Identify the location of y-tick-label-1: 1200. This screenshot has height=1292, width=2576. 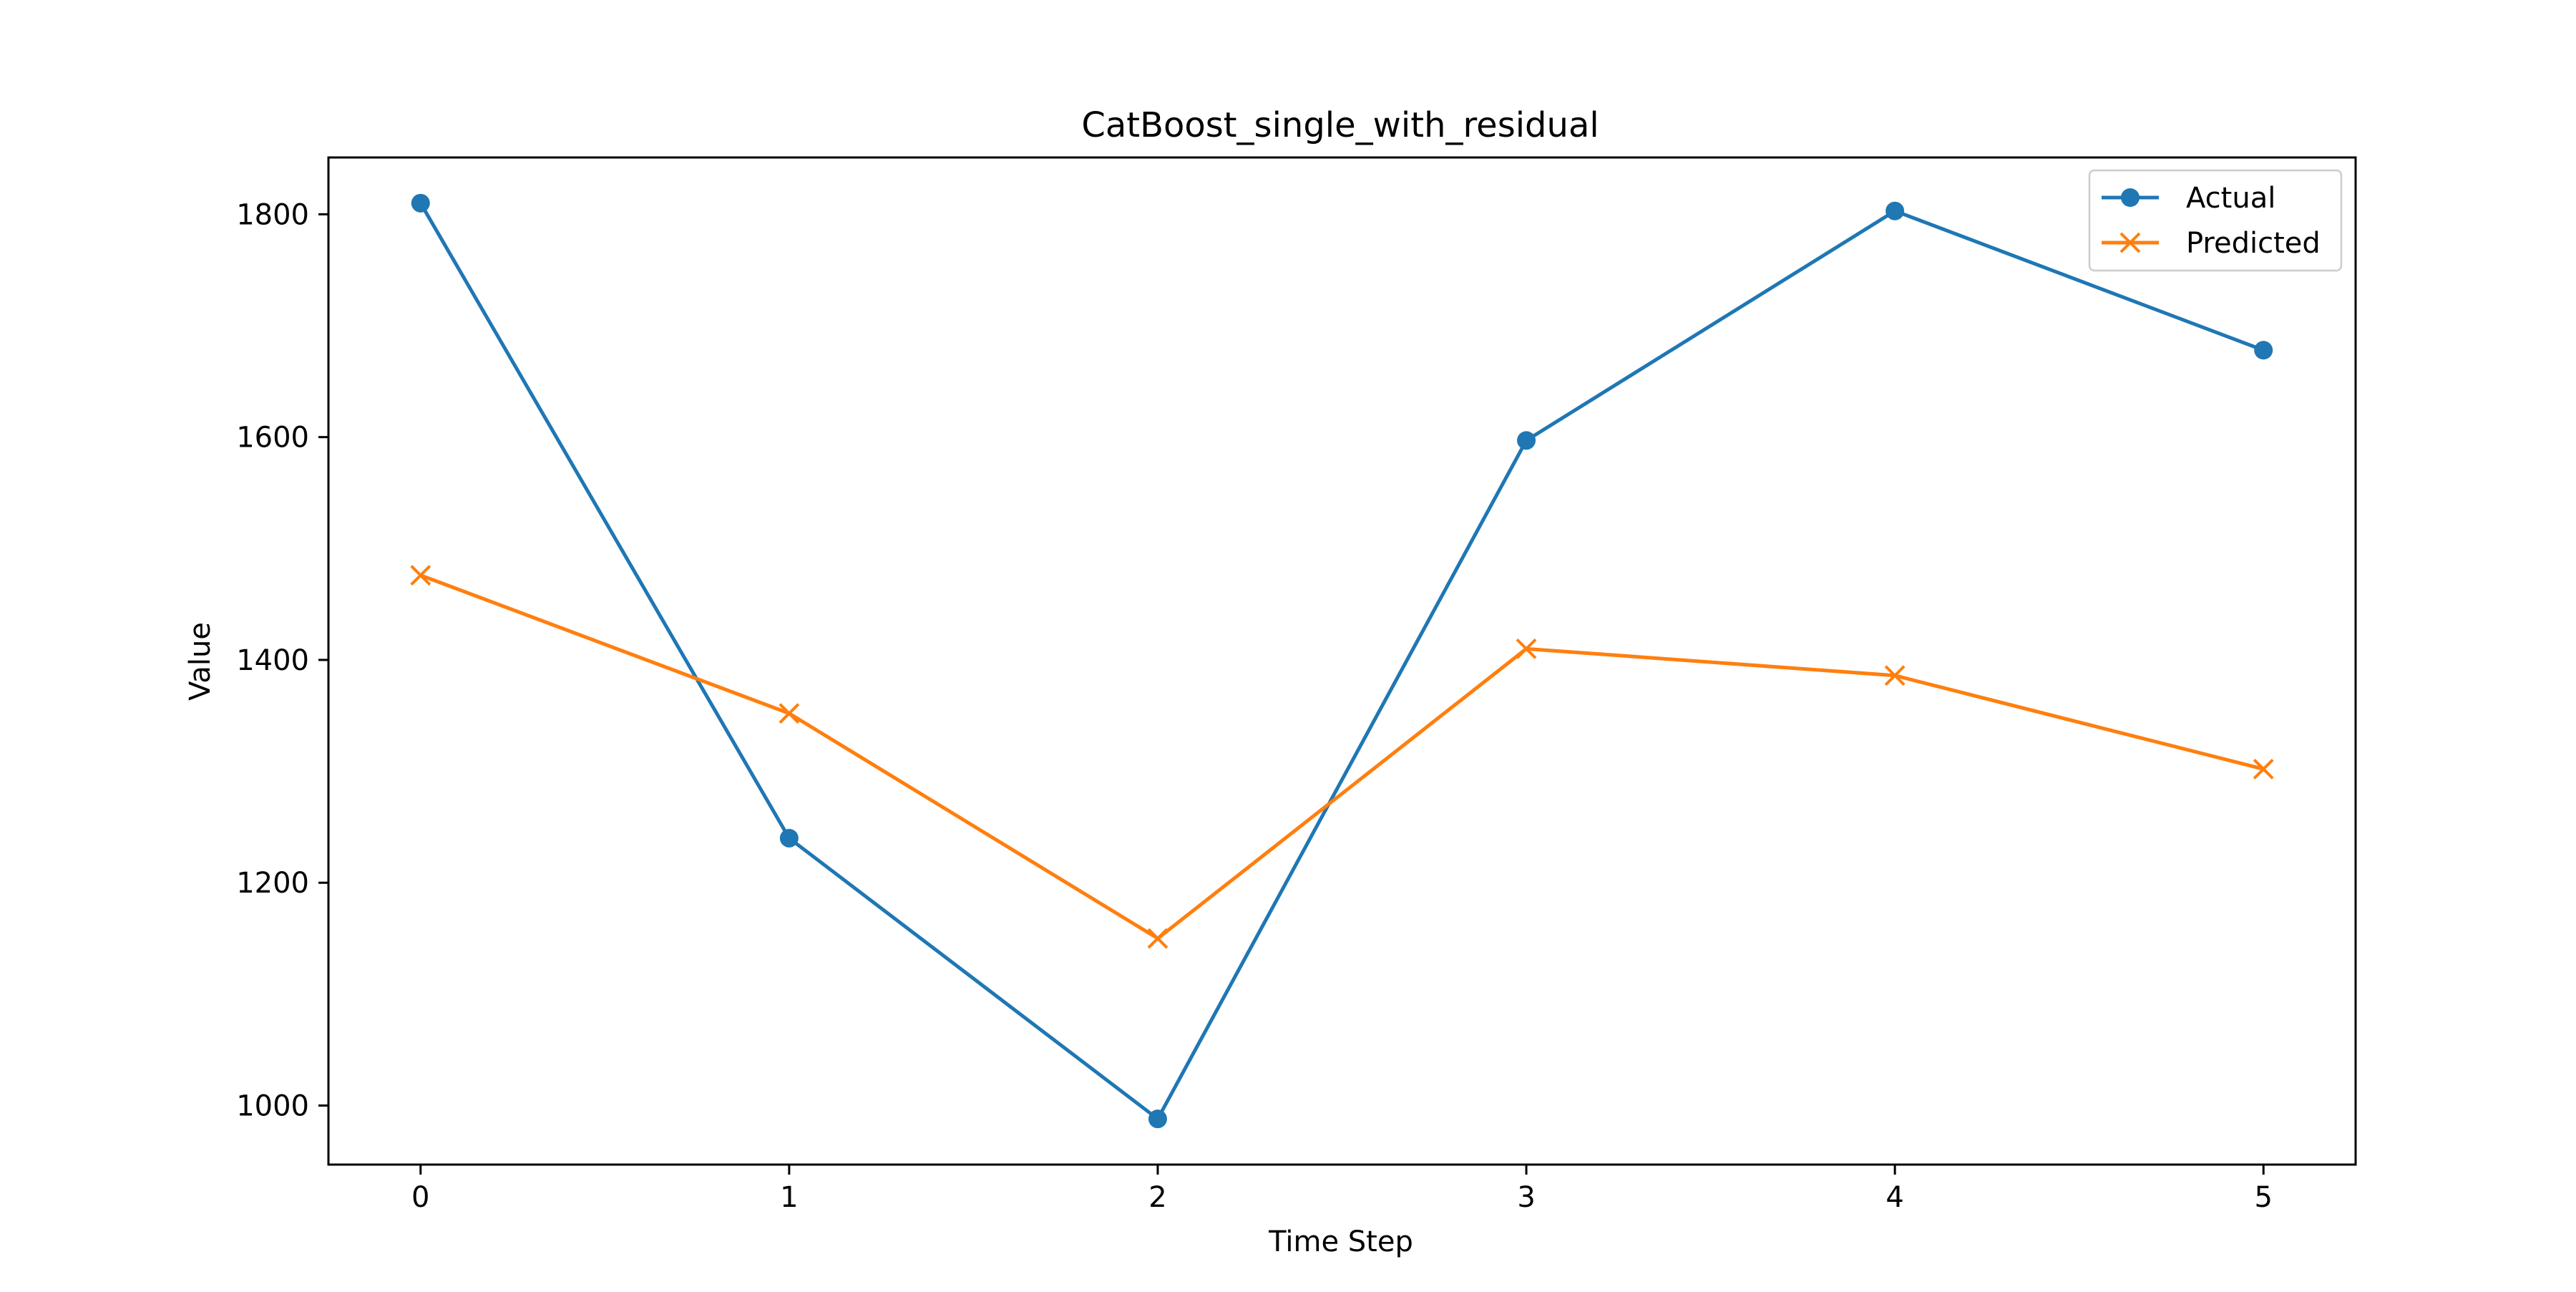
(272, 883).